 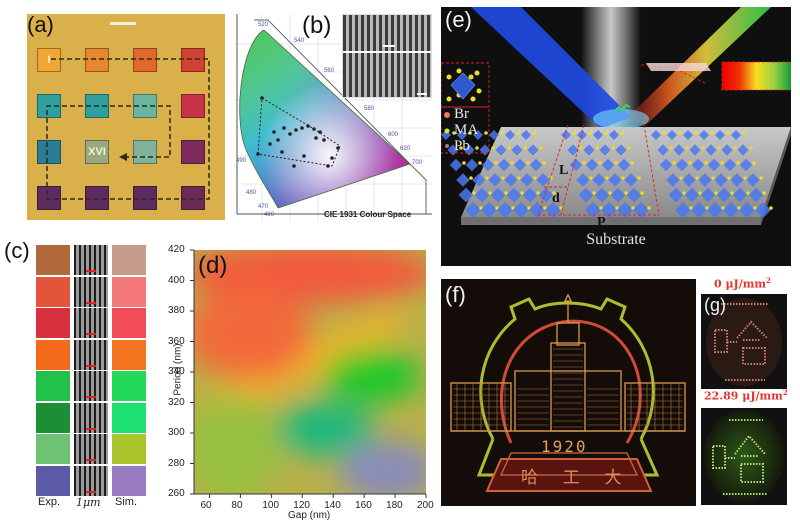 What do you see at coordinates (568, 392) in the screenshot?
I see `university-emblem` at bounding box center [568, 392].